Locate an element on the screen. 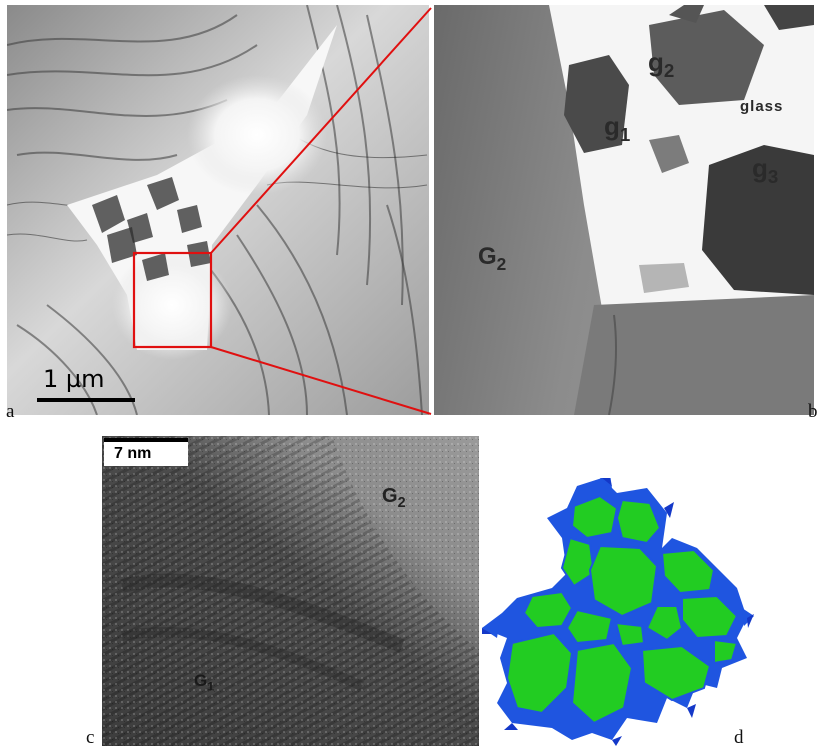 The image size is (817, 748). panel-c-label: c is located at coordinates (90, 737).